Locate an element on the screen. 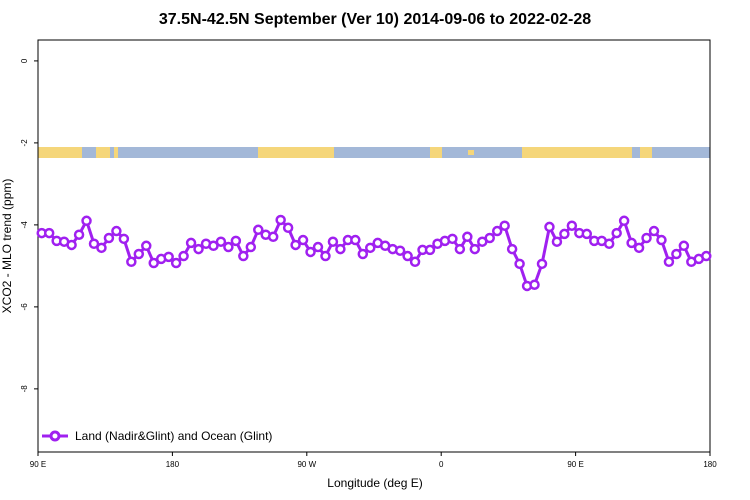 The height and width of the screenshot is (500, 750). y-tick-label: -2 is located at coordinates (24, 143).